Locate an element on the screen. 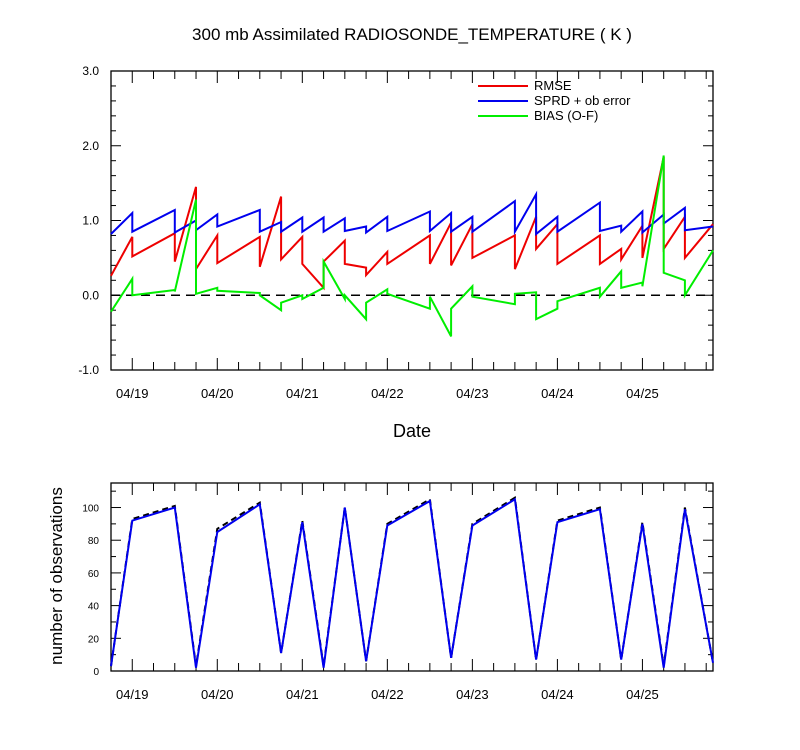 This screenshot has height=750, width=800. y-tick-label: 1.0 is located at coordinates (90, 221).